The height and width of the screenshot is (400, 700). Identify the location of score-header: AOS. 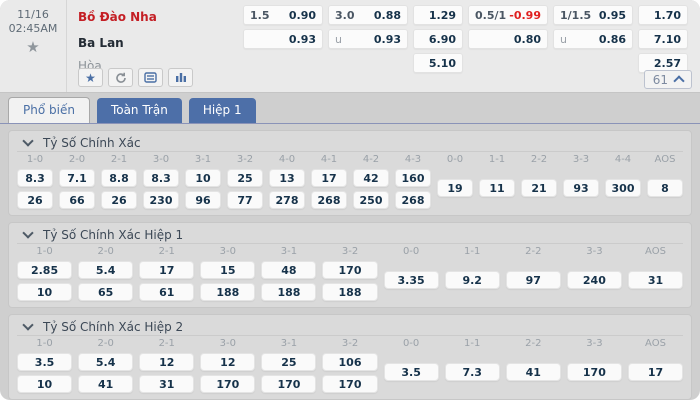
(655, 251).